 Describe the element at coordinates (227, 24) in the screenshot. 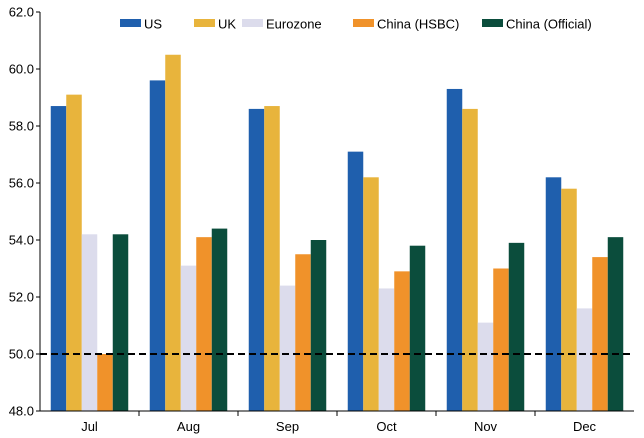

I see `legend-label: UK` at that location.